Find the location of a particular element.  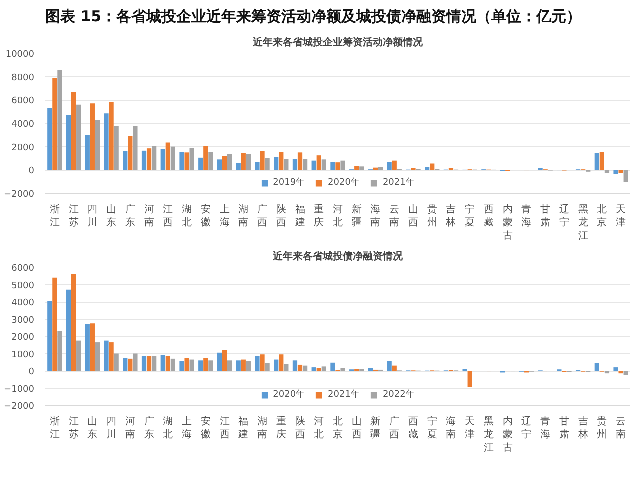

x-tick-label: 山西 is located at coordinates (357, 428).